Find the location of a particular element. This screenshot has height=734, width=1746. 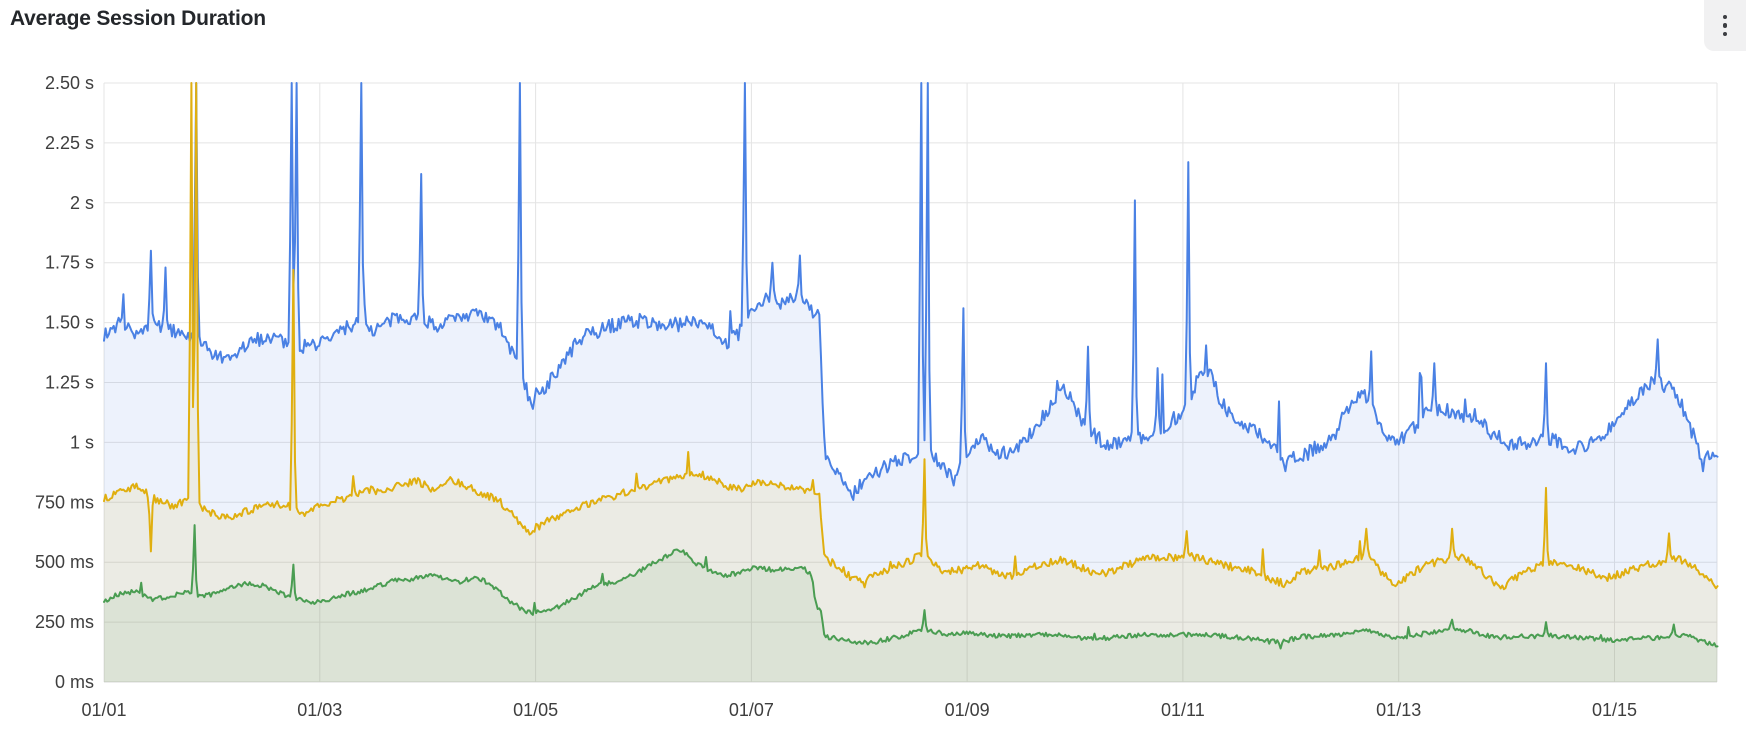

y-axis-label: 250 ms is located at coordinates (64, 622).